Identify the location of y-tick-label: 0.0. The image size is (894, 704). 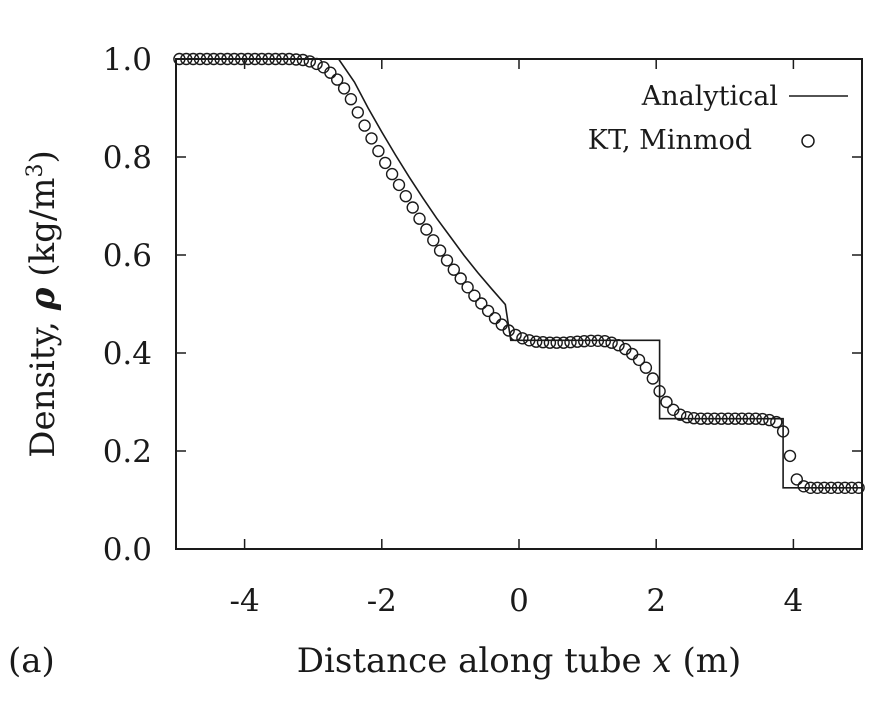
(127, 550).